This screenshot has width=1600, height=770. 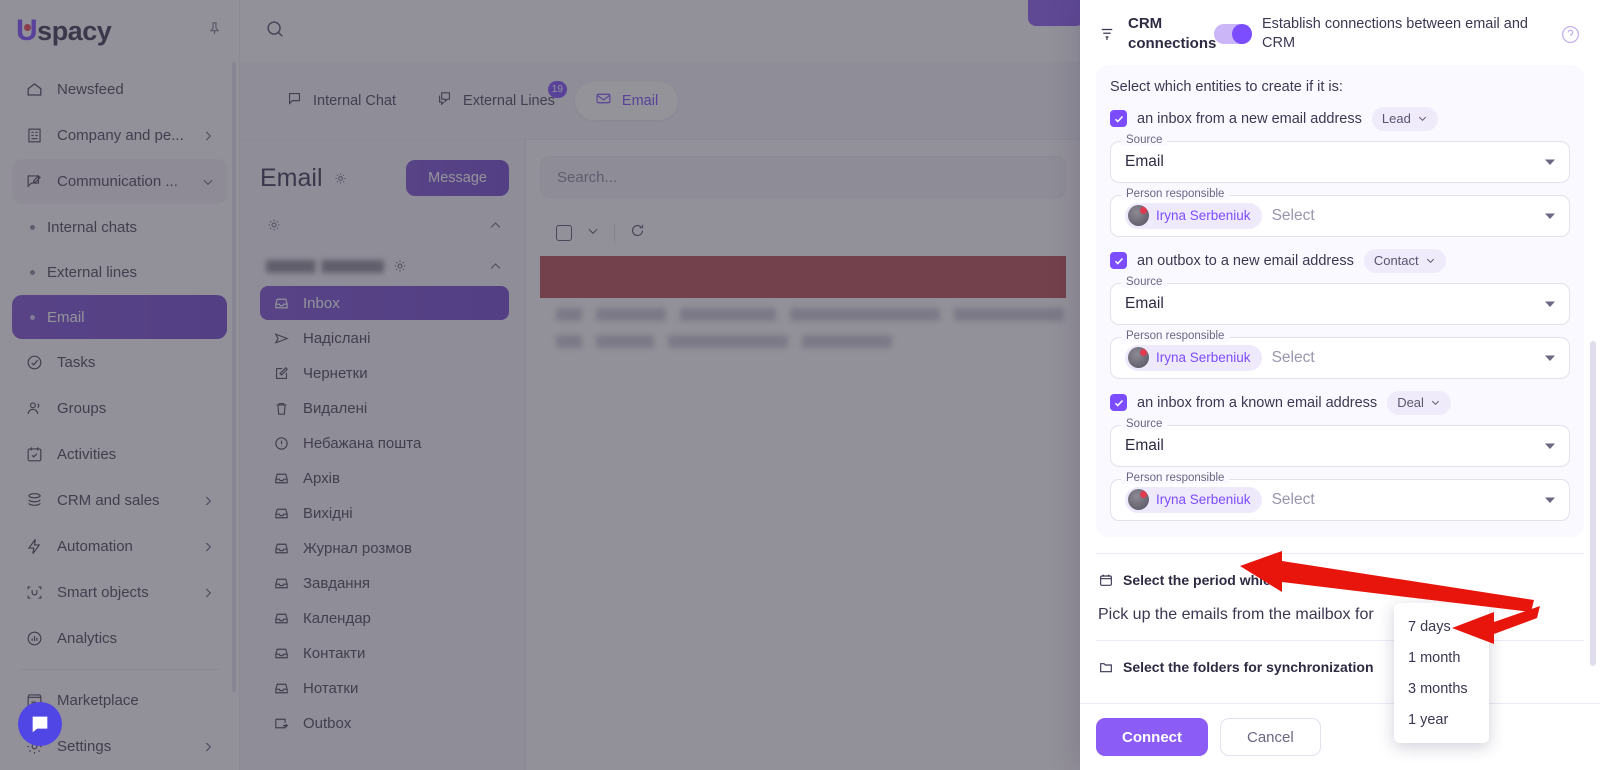 What do you see at coordinates (810, 323) in the screenshot?
I see `mail-list-rows` at bounding box center [810, 323].